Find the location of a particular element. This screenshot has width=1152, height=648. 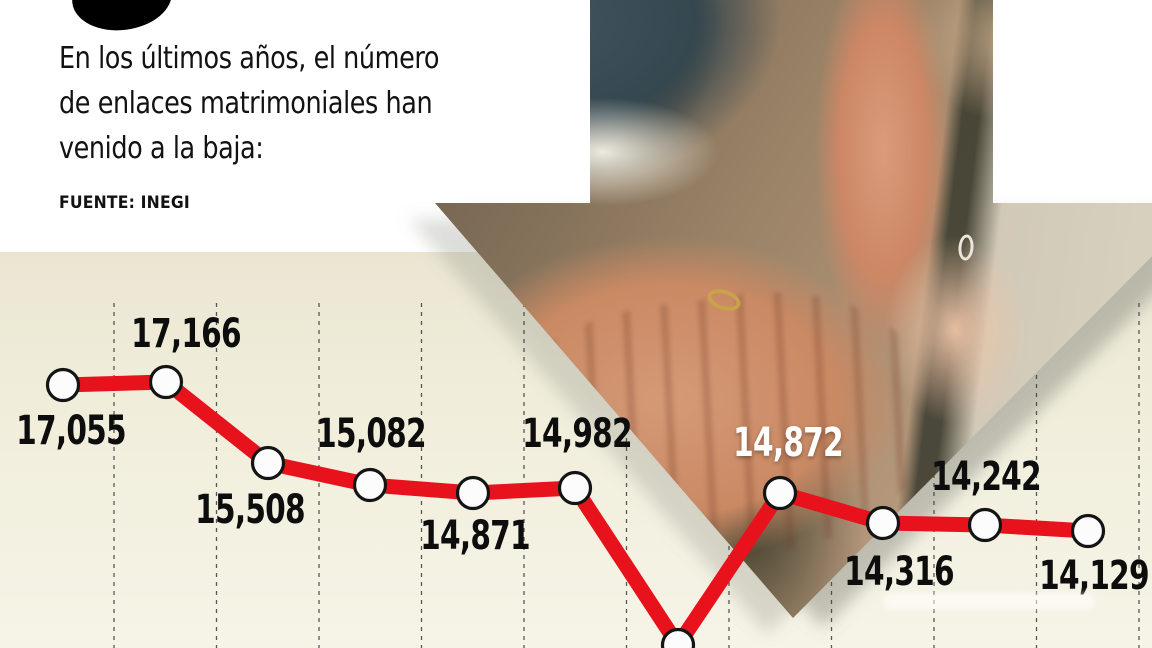

silver-wedding-ring is located at coordinates (966, 247).